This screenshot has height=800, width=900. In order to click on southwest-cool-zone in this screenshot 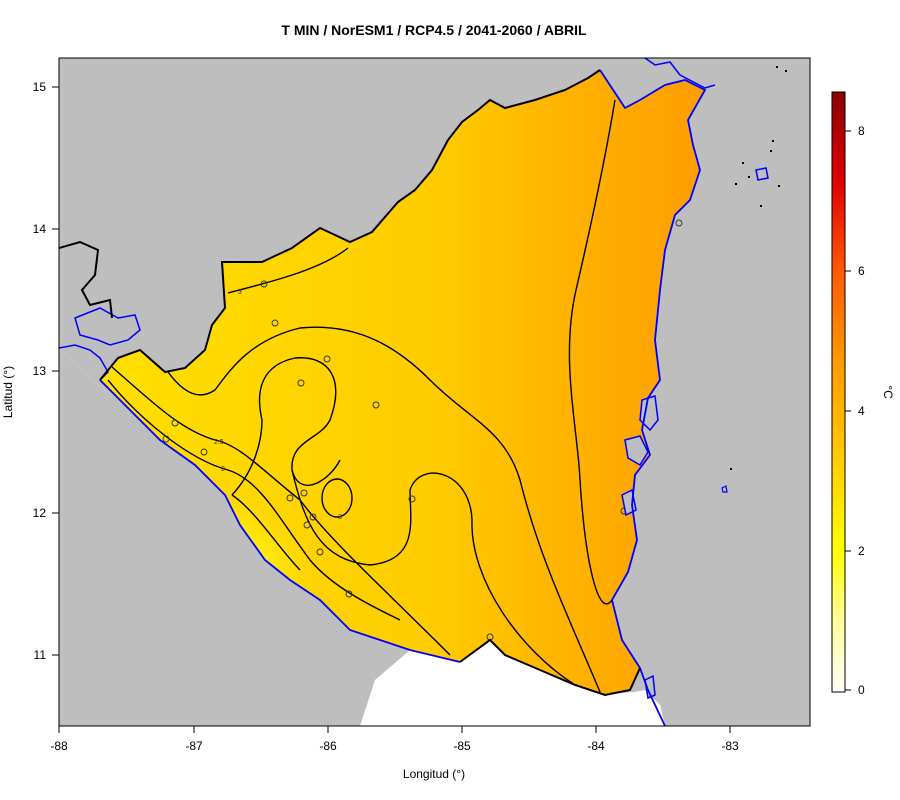, I will do `click(280, 521)`.